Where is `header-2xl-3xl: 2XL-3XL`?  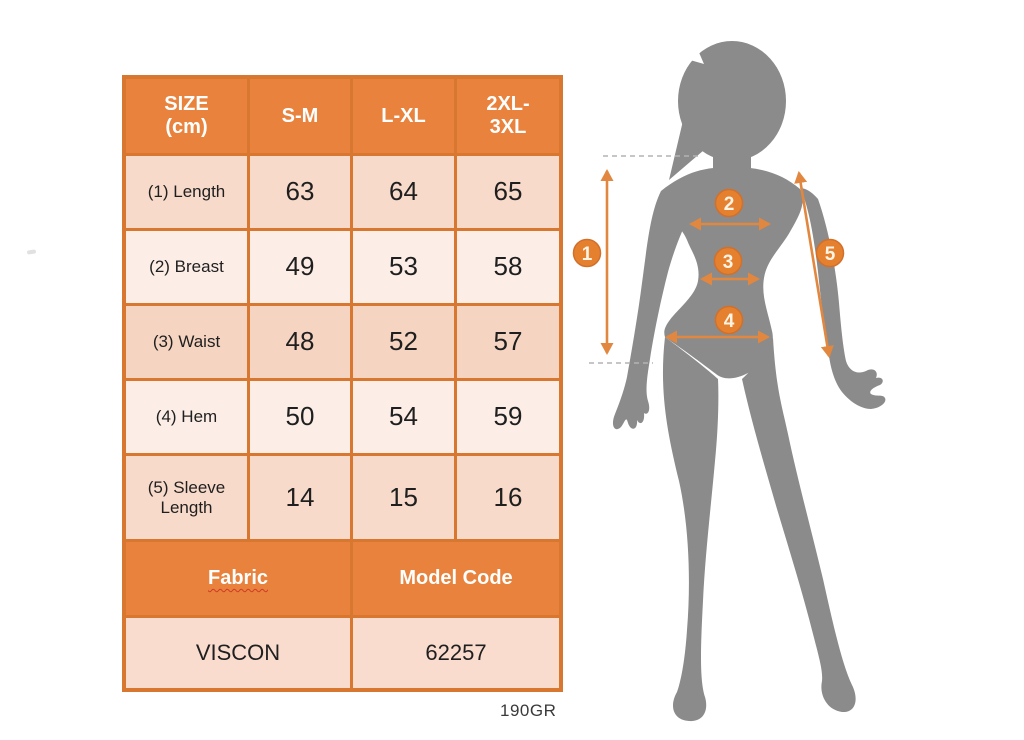
header-2xl-3xl: 2XL-3XL is located at coordinates (508, 116).